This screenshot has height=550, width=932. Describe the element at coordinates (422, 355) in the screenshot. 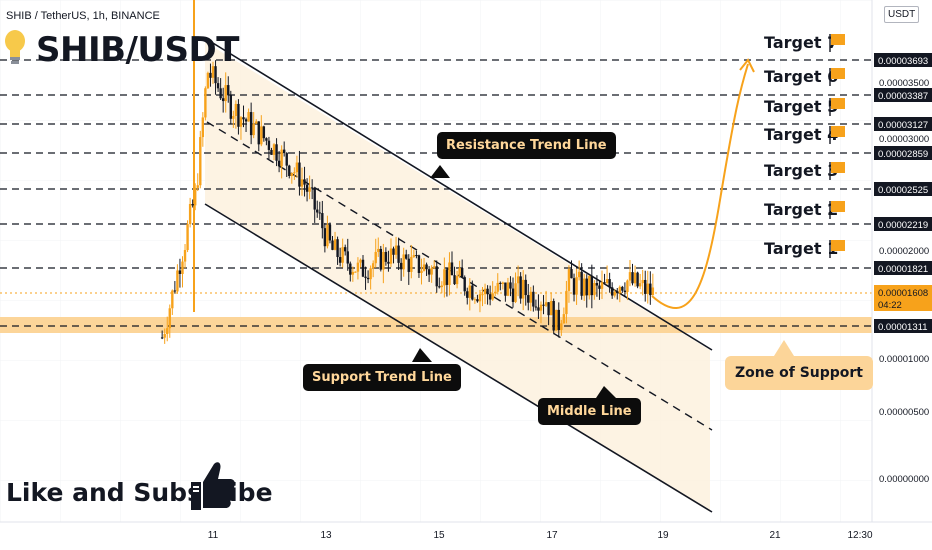

I see `support-callout-pointer` at that location.